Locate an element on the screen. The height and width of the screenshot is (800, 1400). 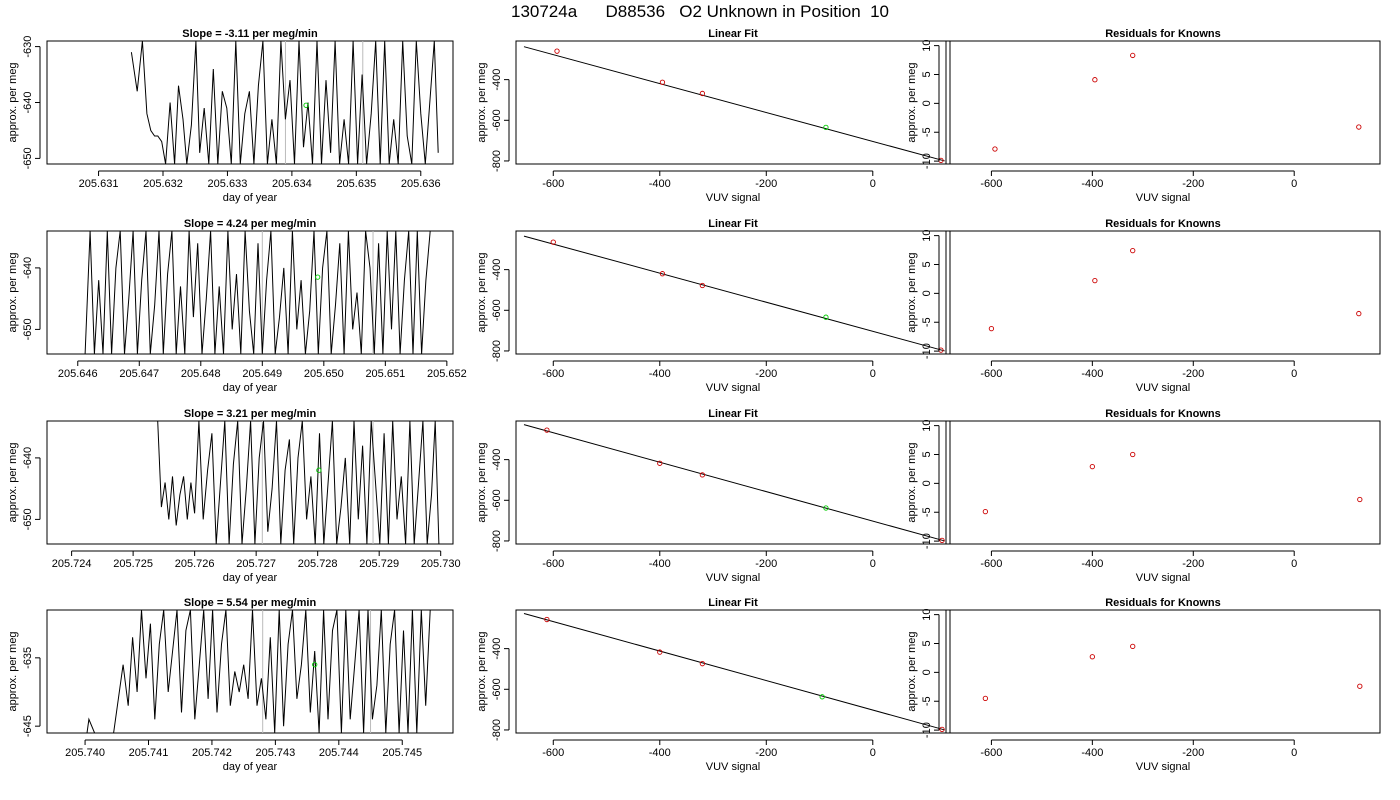
y-tick-label: -10 is located at coordinates (927, 541).